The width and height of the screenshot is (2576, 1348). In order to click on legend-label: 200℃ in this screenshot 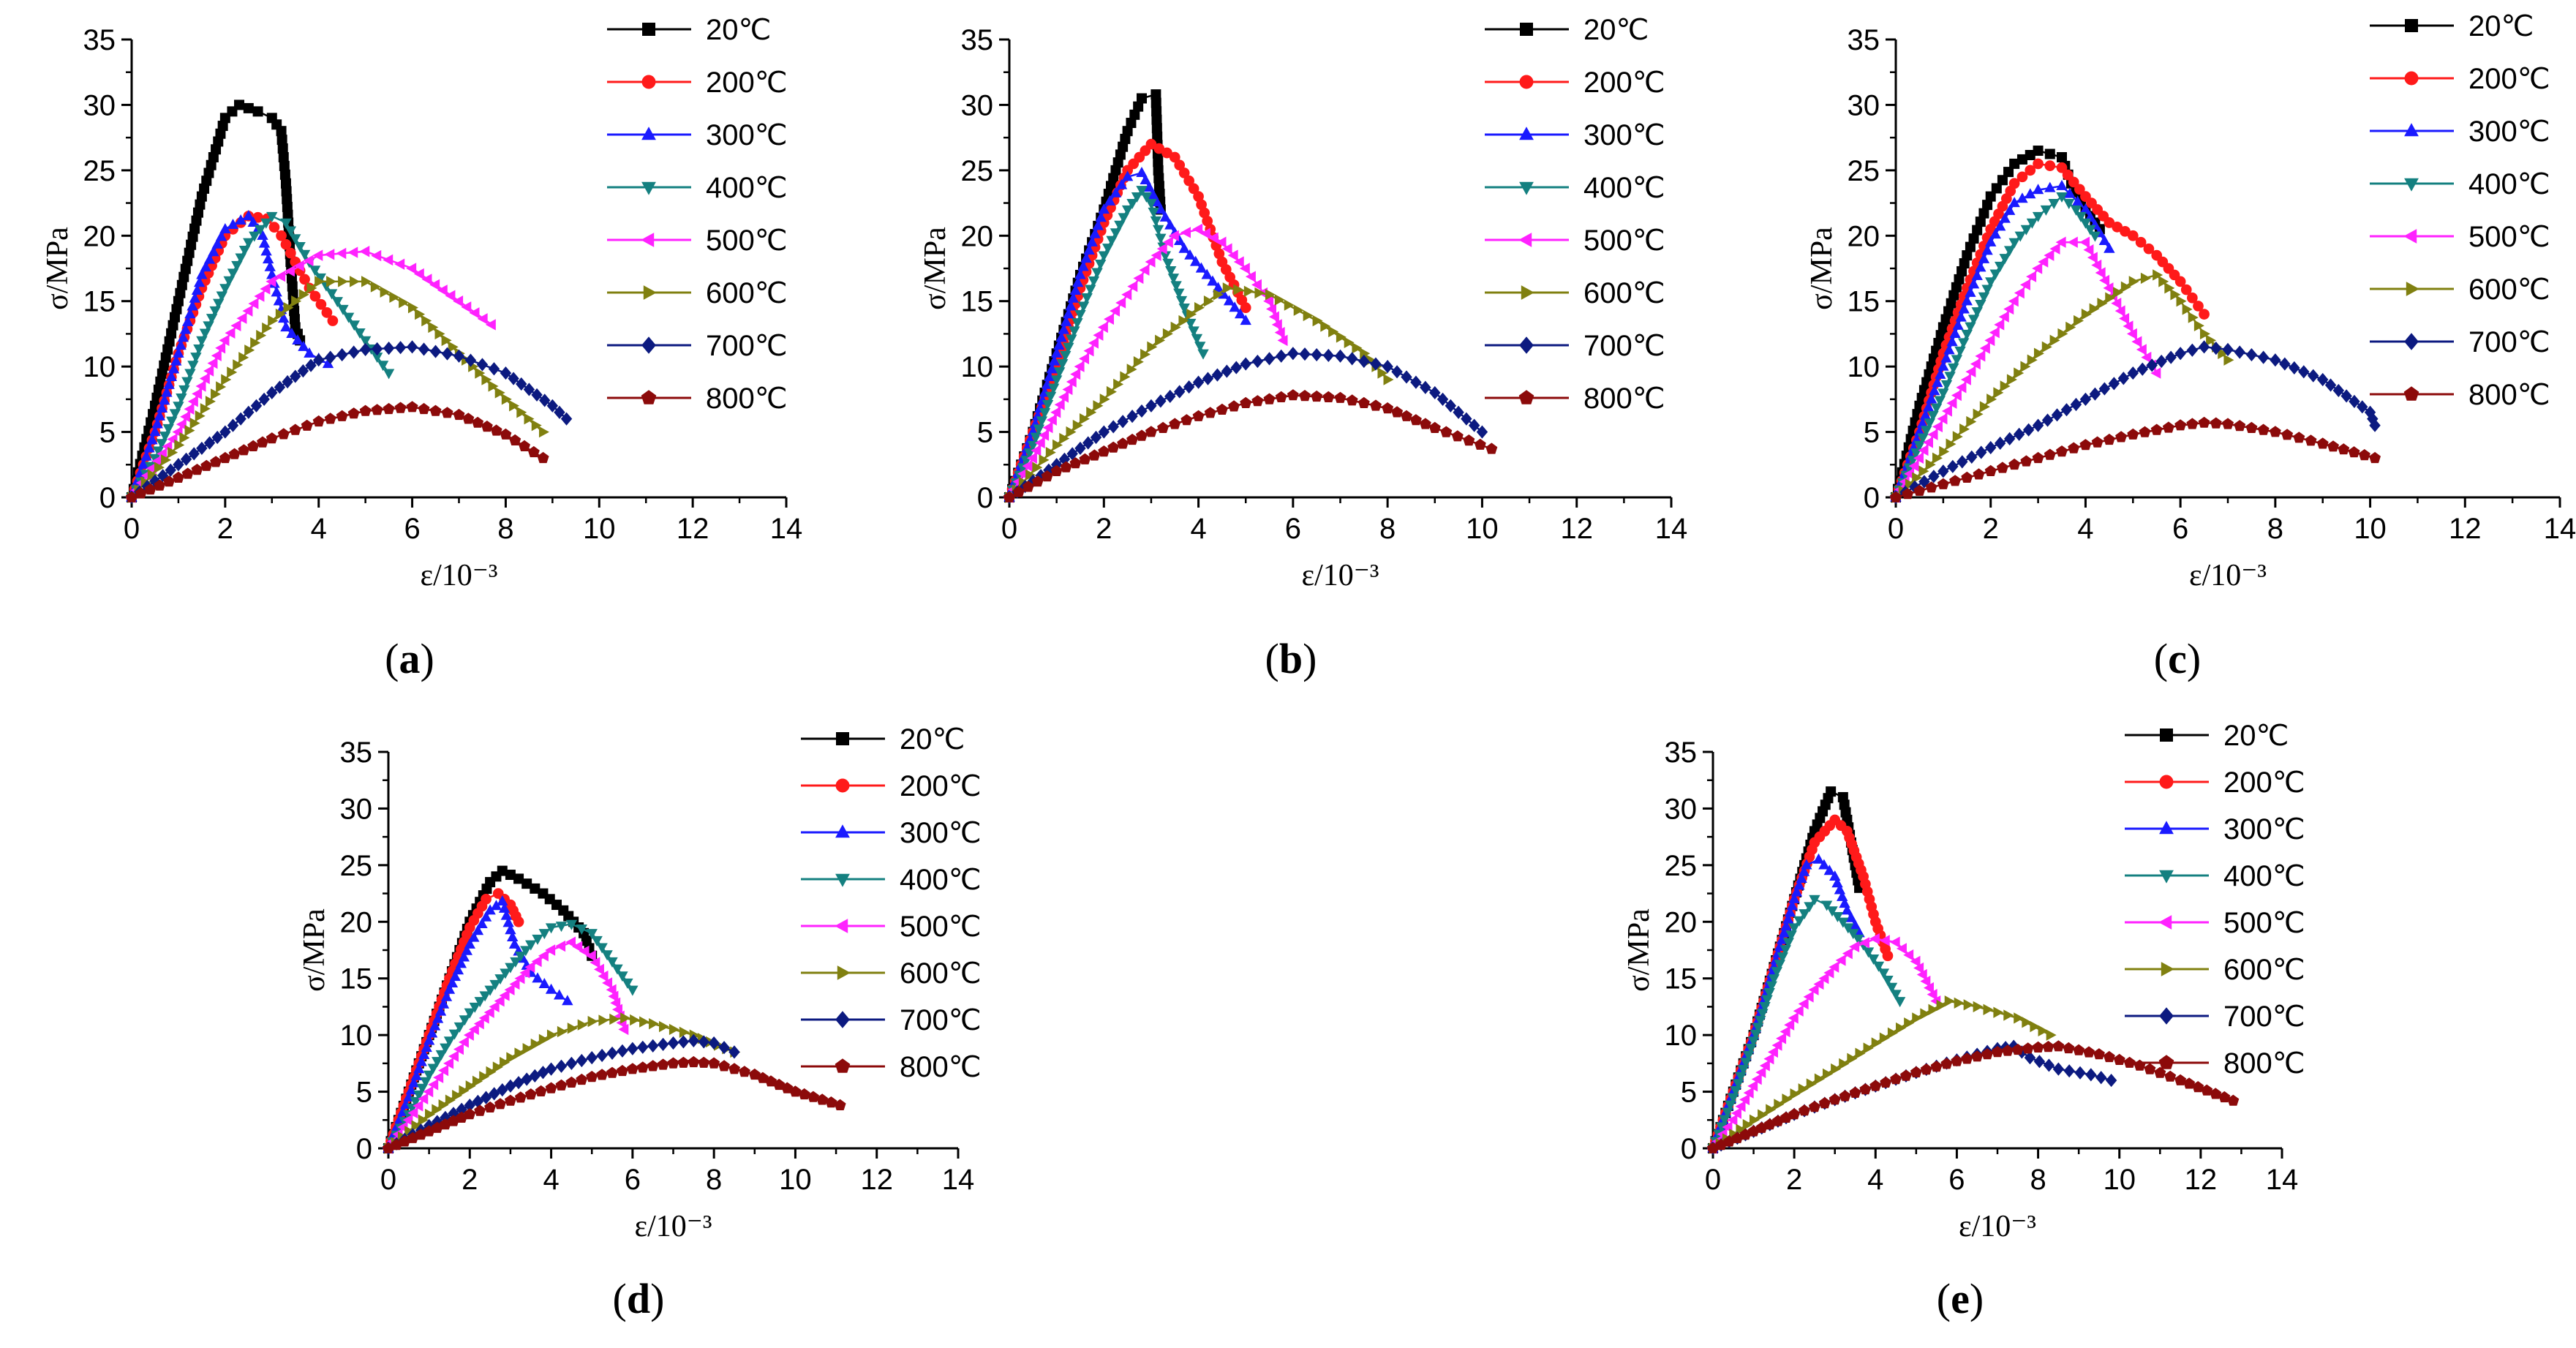, I will do `click(2264, 783)`.